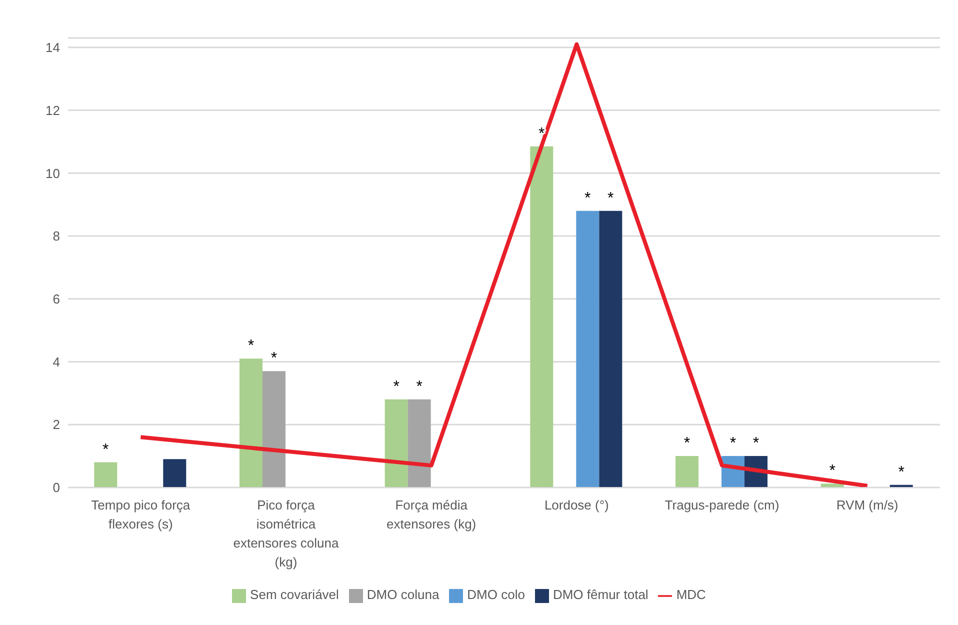  Describe the element at coordinates (56, 236) in the screenshot. I see `y-tick-label: 8` at that location.